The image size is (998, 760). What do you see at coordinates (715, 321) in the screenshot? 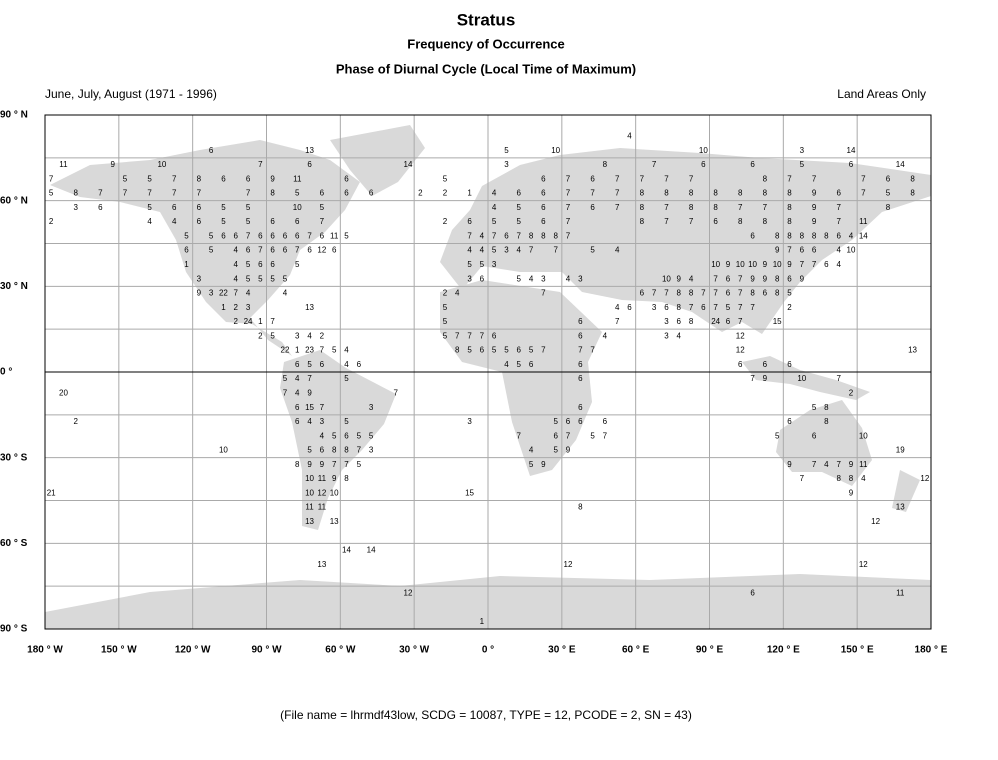
I see `value-label: 24` at bounding box center [715, 321].